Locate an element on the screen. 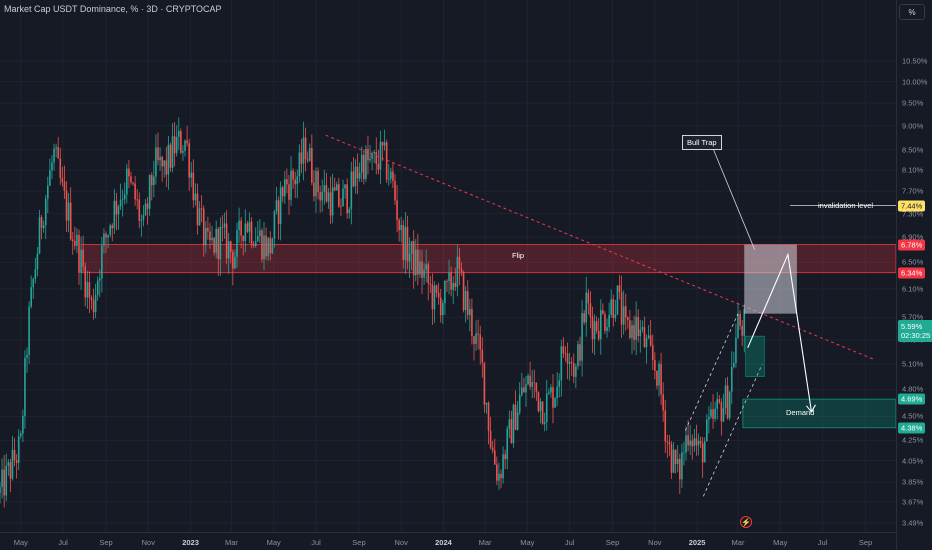 The width and height of the screenshot is (932, 550). price-tick-label: 6.90% is located at coordinates (913, 237).